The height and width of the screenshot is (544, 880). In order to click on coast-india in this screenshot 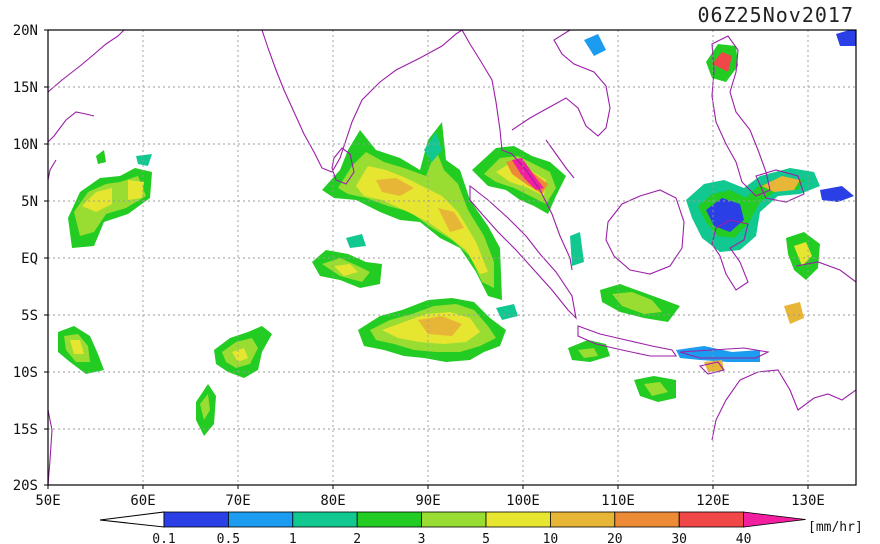, I will do `click(362, 101)`.